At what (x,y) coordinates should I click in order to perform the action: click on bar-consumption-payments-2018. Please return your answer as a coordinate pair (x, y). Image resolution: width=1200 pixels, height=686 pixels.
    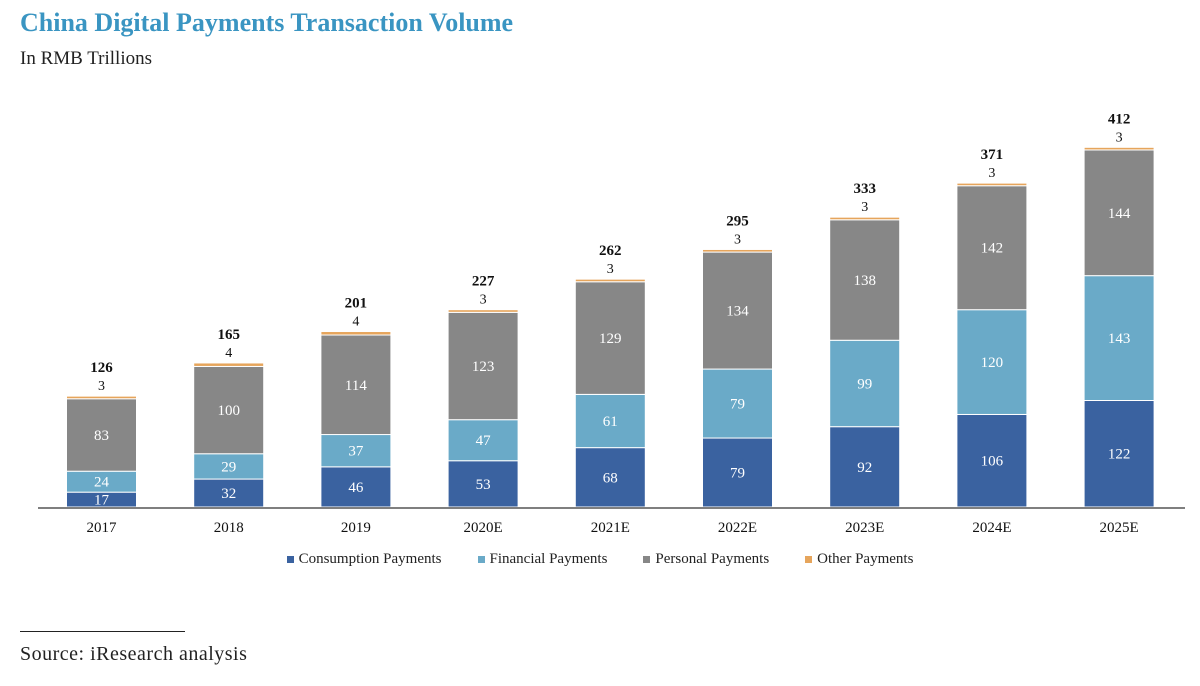
    Looking at the image, I should click on (229, 493).